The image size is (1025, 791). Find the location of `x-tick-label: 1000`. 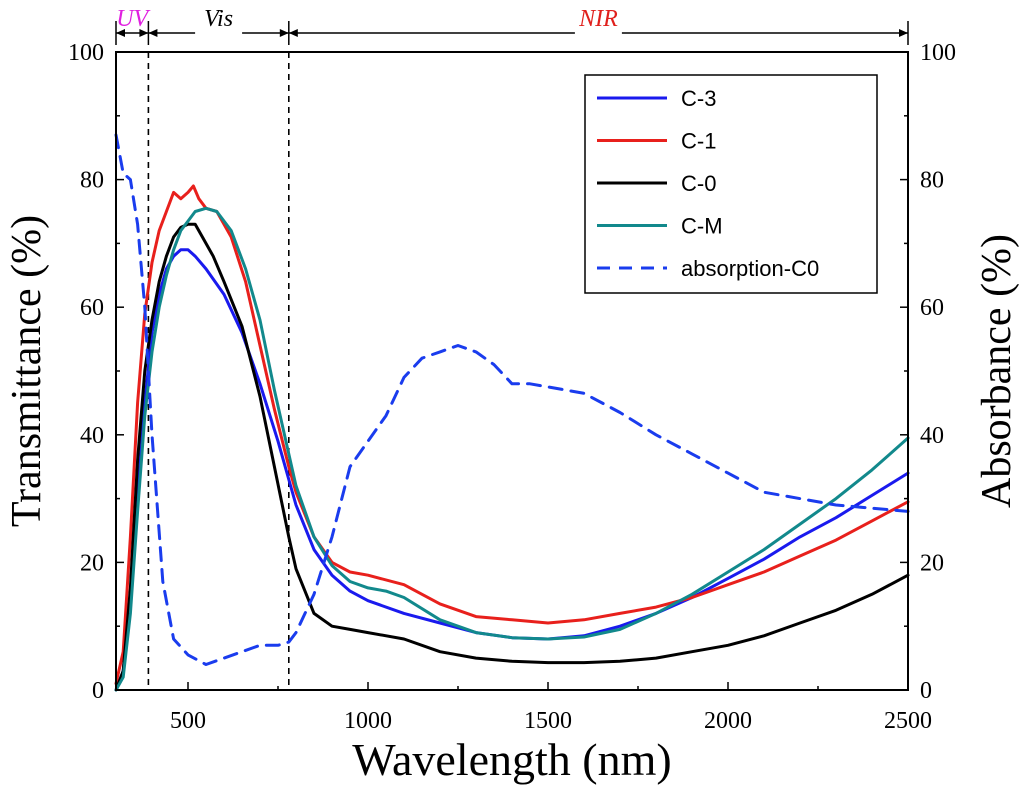

x-tick-label: 1000 is located at coordinates (368, 721).